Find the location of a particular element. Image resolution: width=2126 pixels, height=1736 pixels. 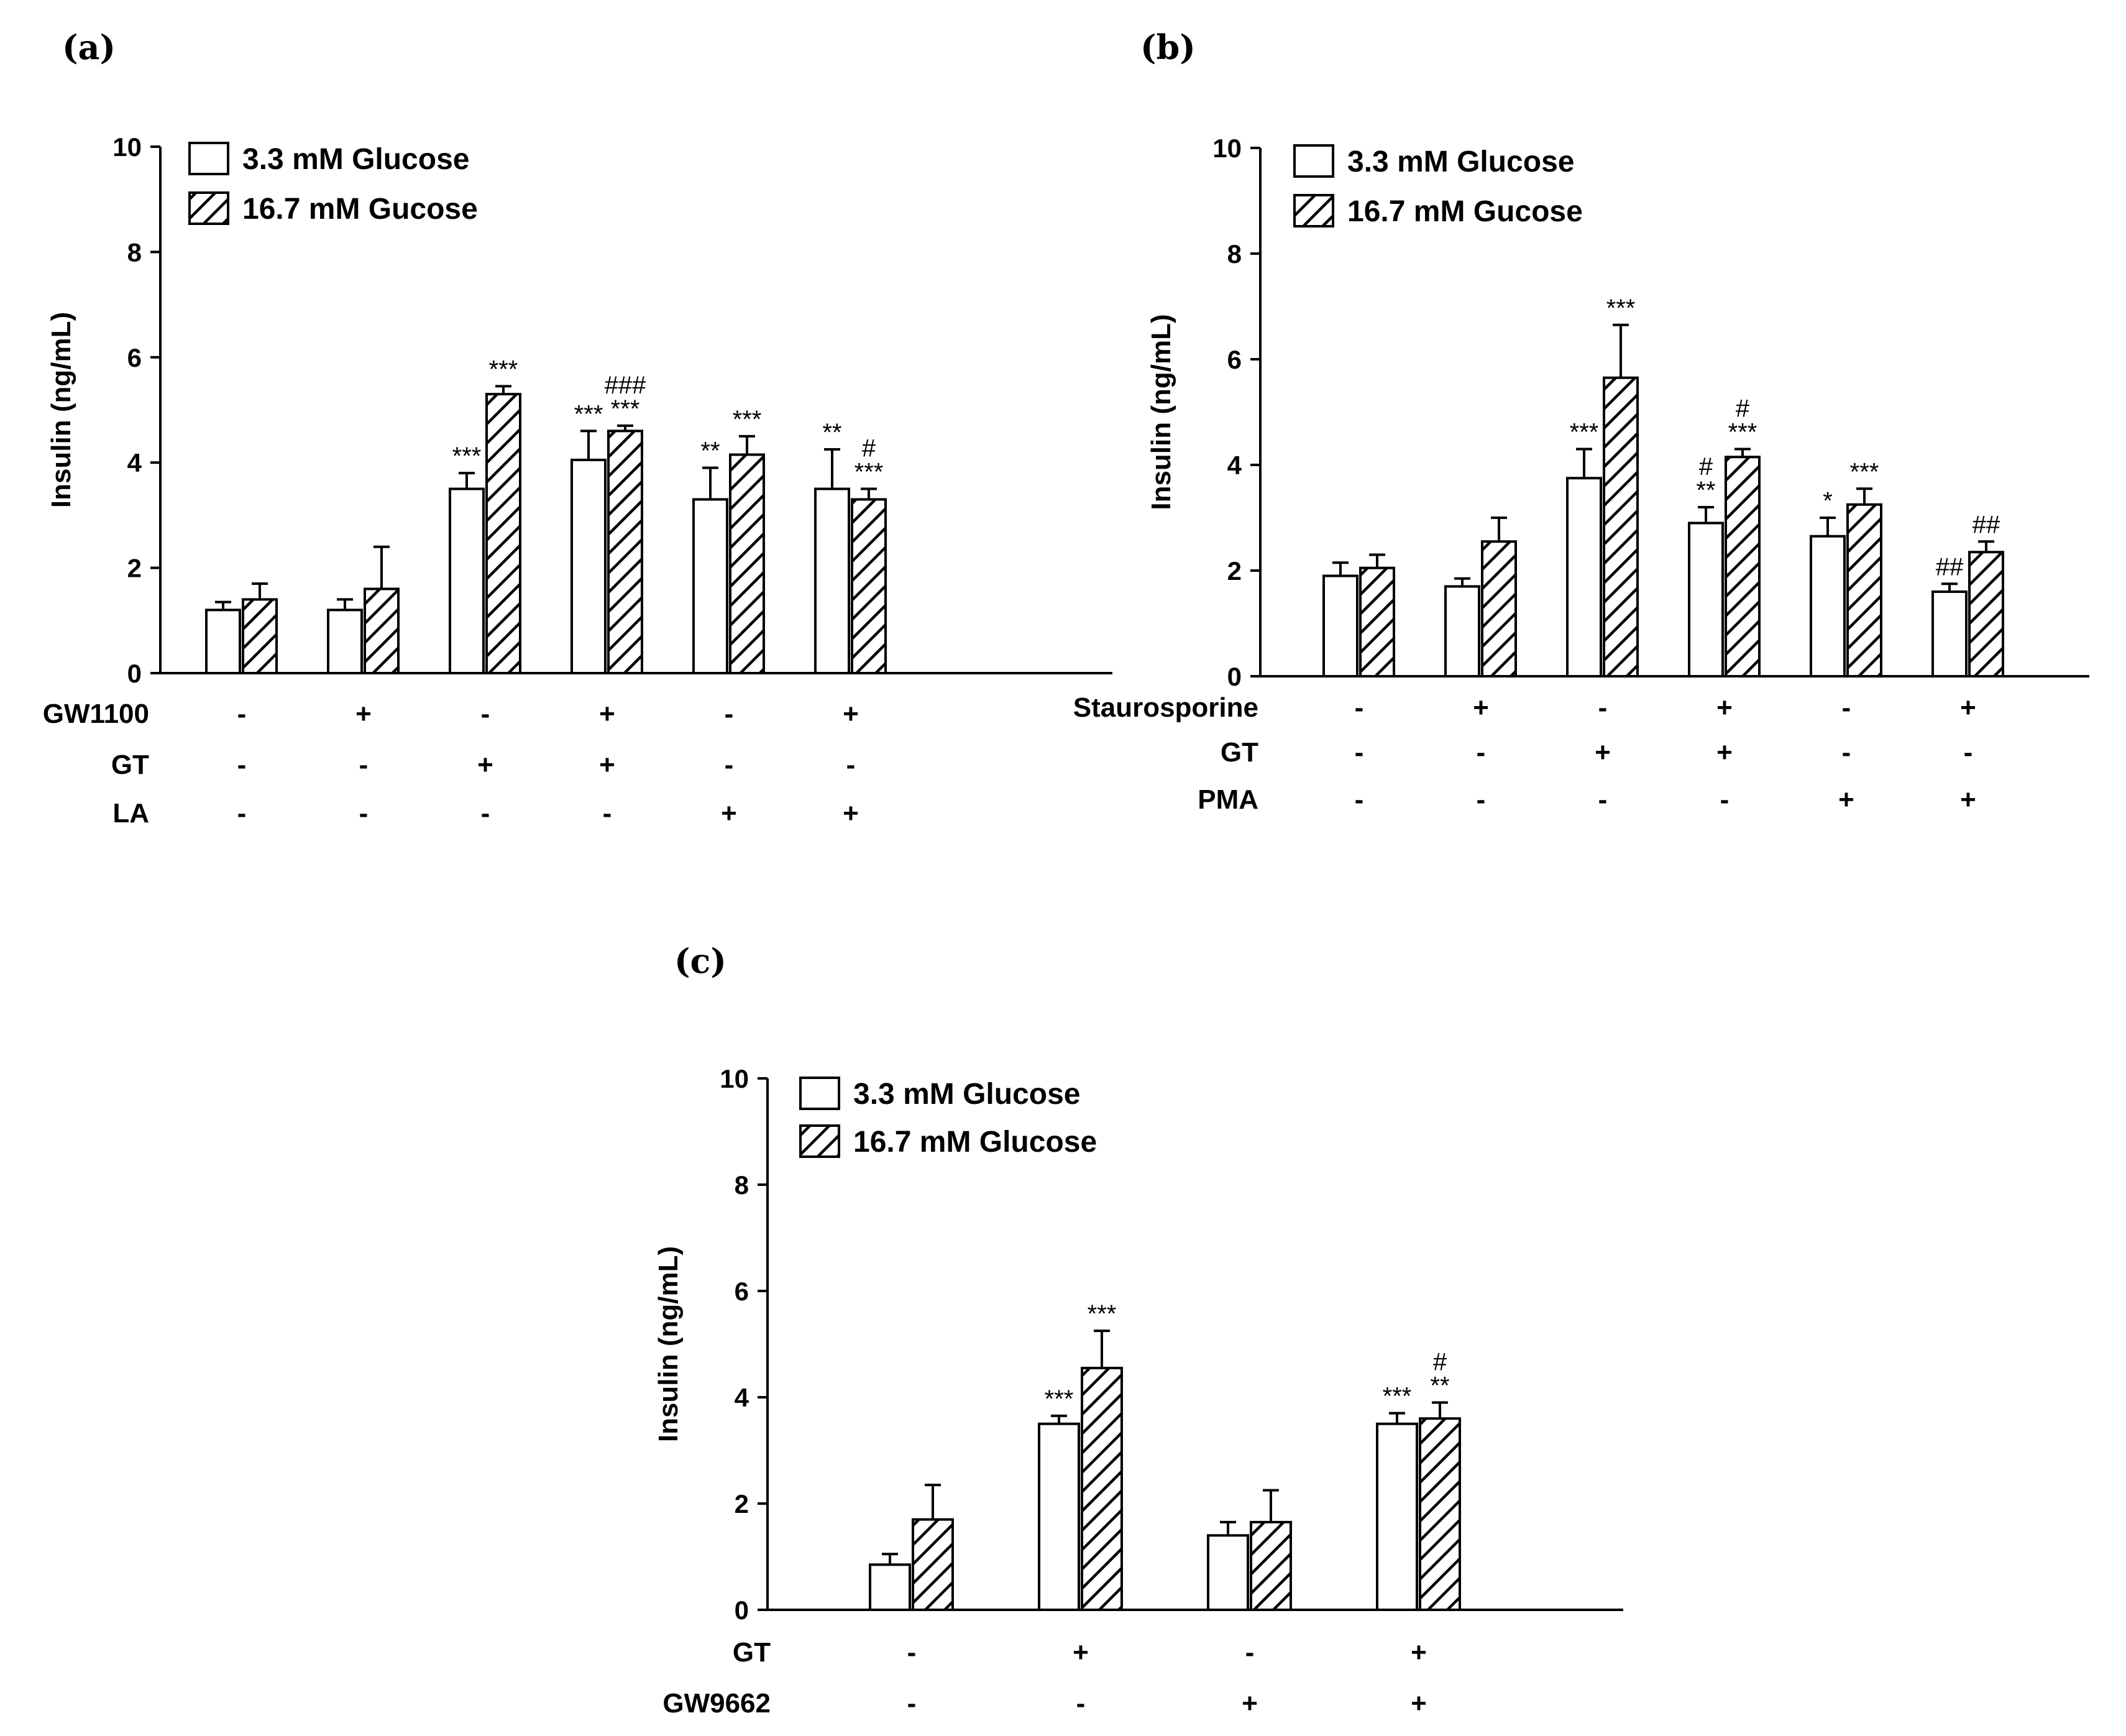

legend-swatch-hatched is located at coordinates (819, 1141).